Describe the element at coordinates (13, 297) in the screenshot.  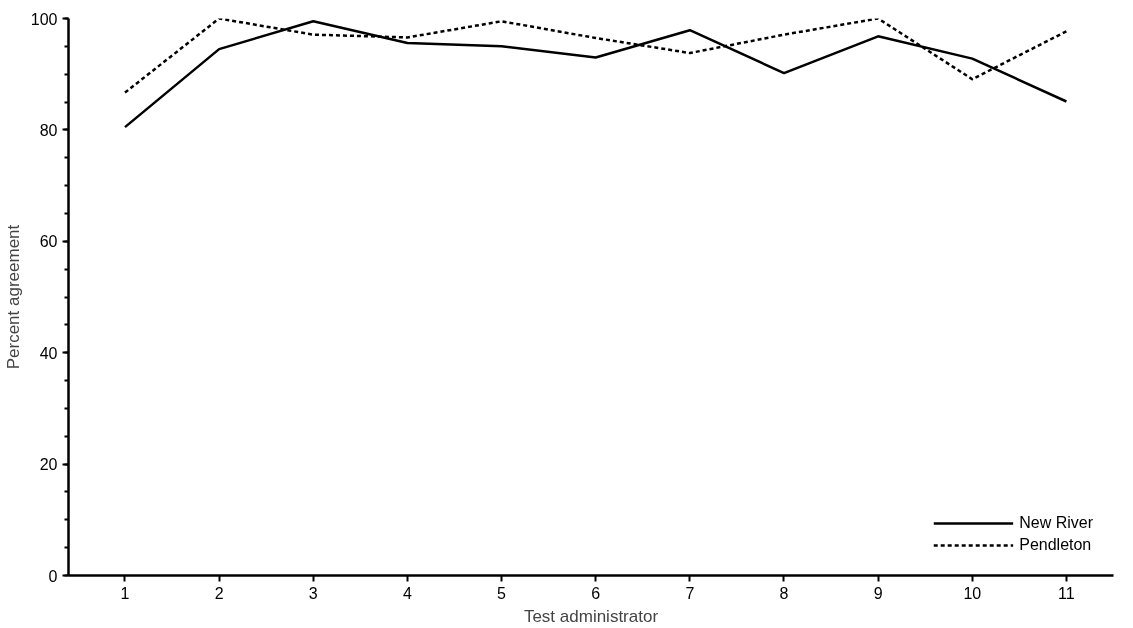
I see `y-axis-title: Percent agreement` at that location.